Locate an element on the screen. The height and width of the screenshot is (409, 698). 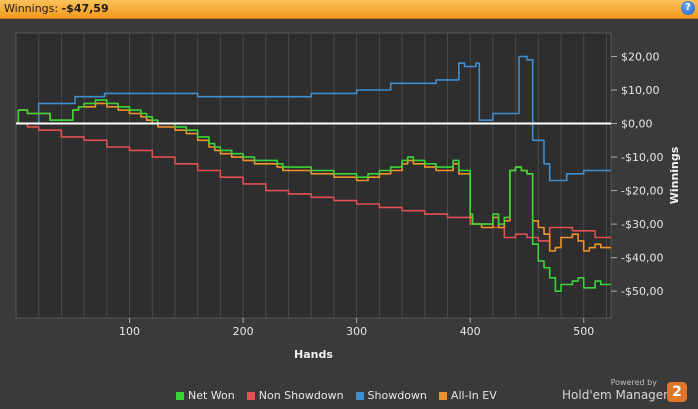
y-tick-label: -$50,00 is located at coordinates (642, 291).